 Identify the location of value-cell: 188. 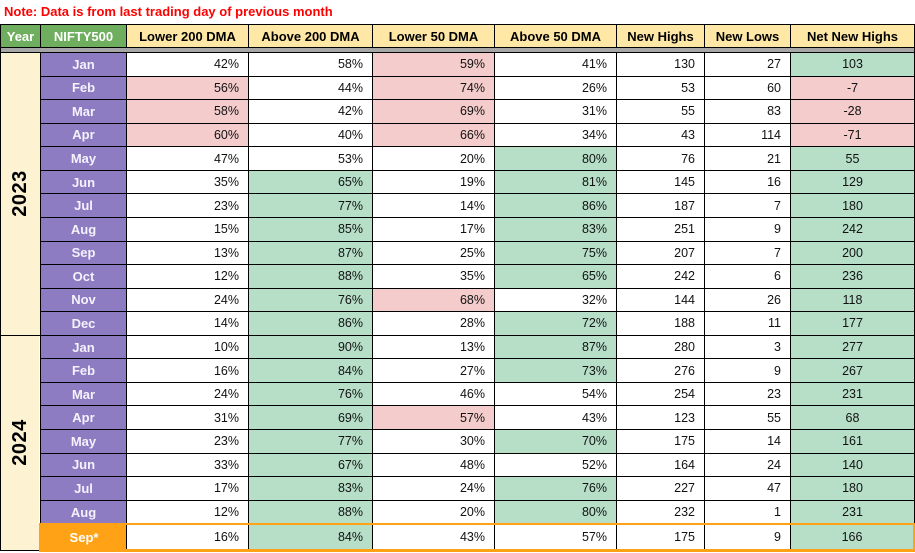
(660, 323).